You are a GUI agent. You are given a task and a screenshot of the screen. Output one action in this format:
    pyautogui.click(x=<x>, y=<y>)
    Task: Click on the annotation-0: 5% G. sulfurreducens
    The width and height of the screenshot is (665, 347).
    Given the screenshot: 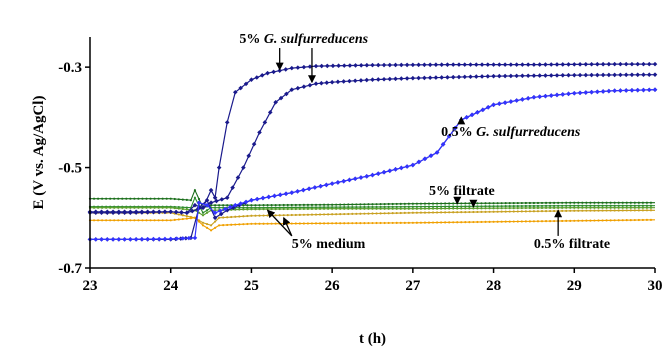 What is the action you would take?
    pyautogui.click(x=304, y=58)
    